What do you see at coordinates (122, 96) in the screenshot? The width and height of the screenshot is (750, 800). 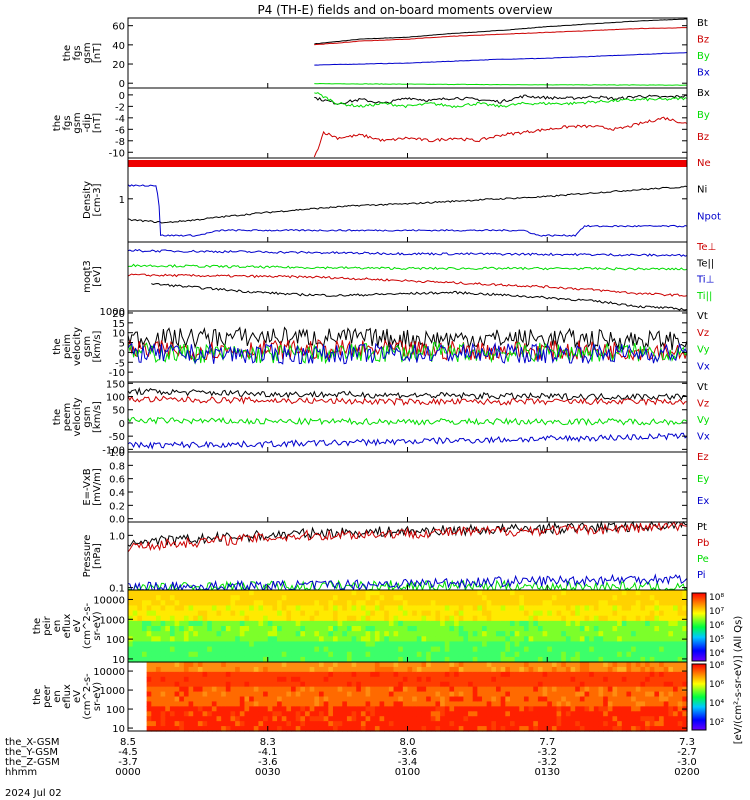 I see `y-tick-label: 0` at bounding box center [122, 96].